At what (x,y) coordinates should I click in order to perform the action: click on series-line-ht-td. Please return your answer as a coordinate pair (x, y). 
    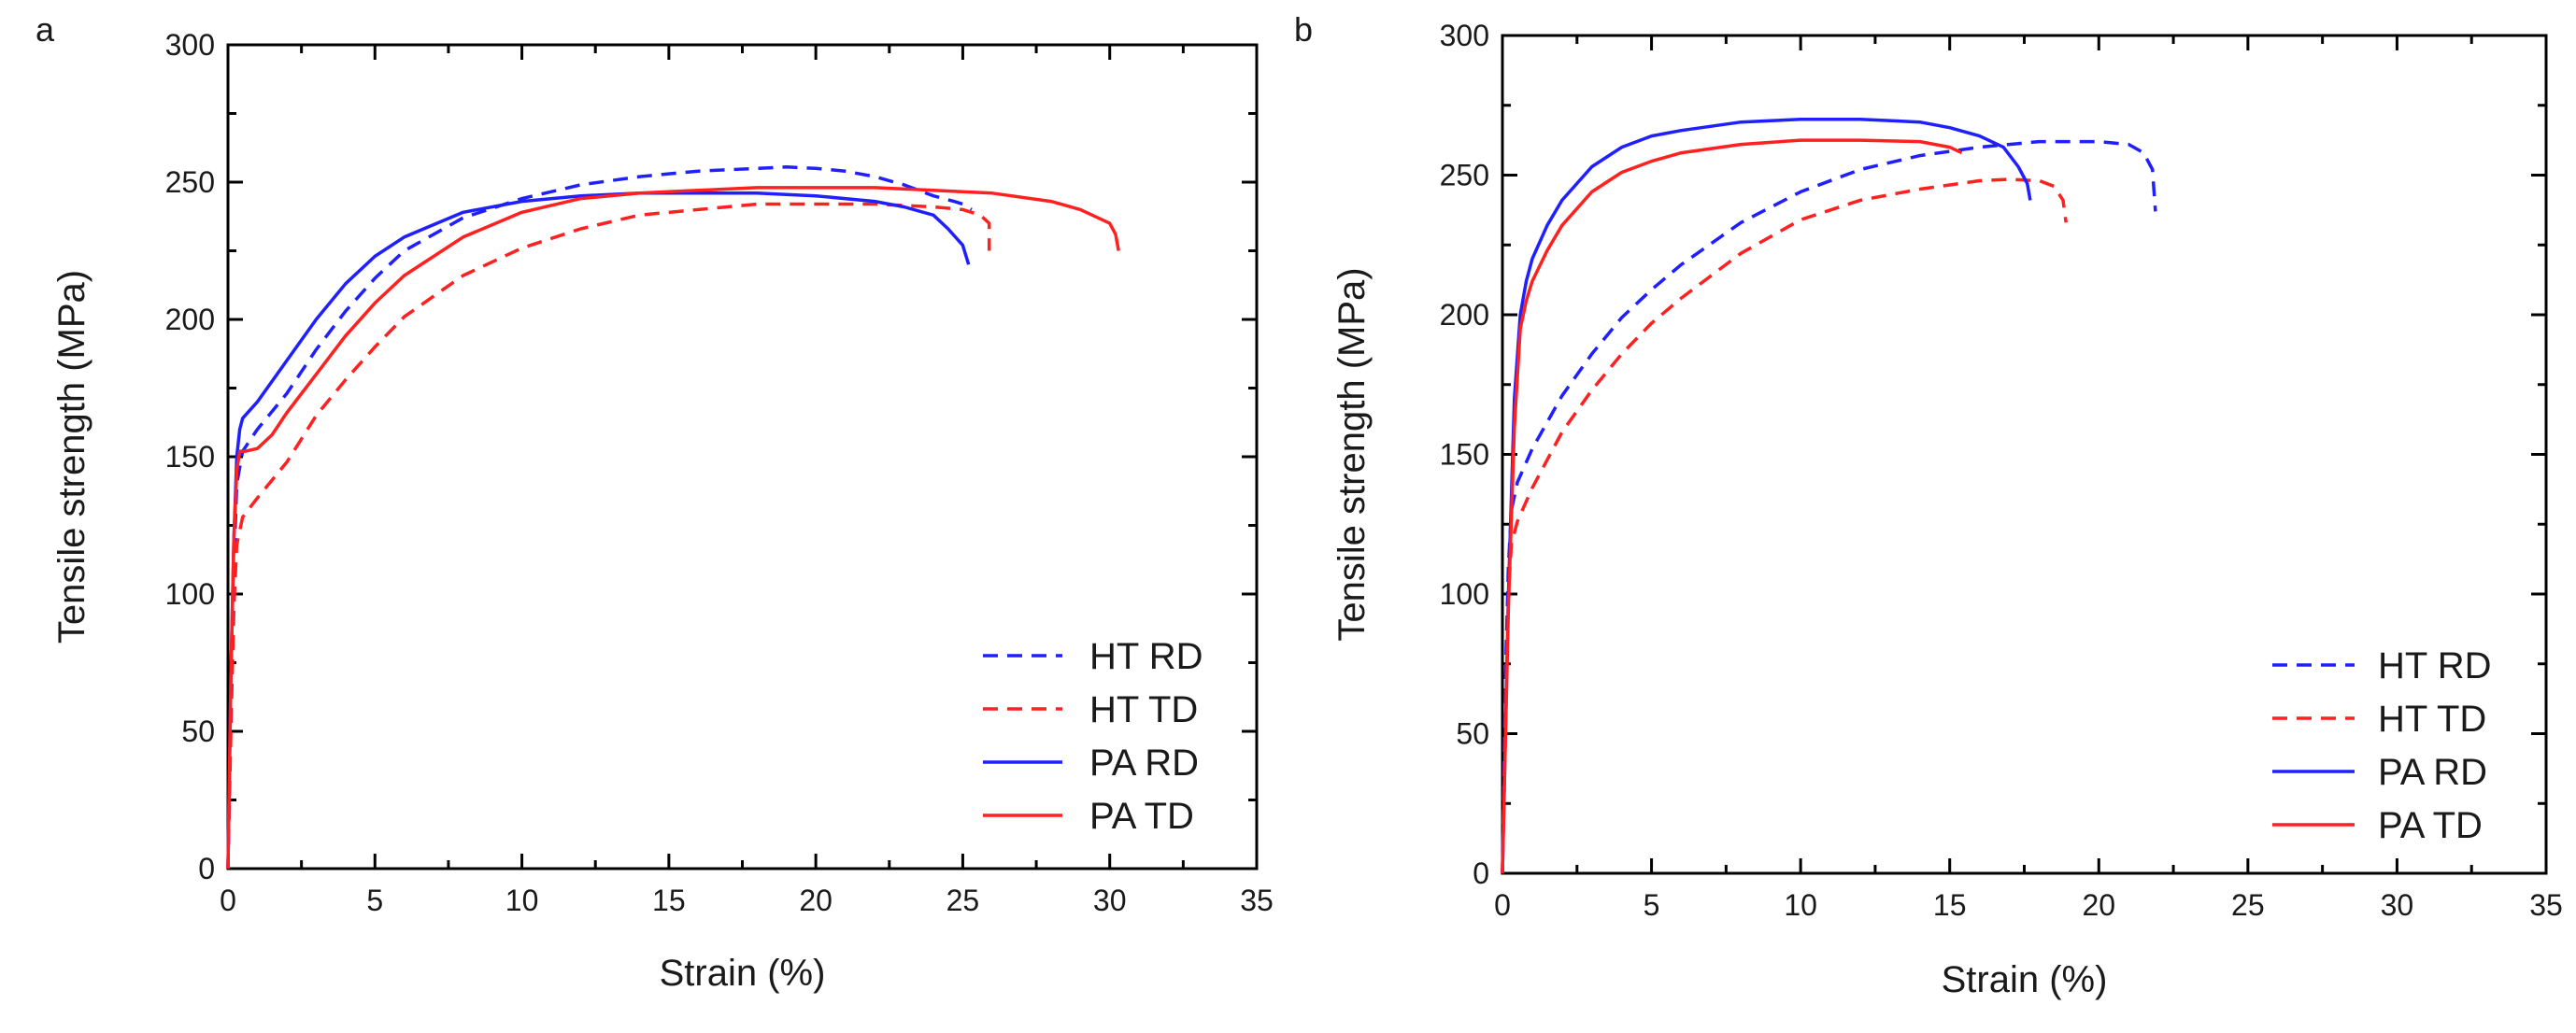
    Looking at the image, I should click on (1784, 525).